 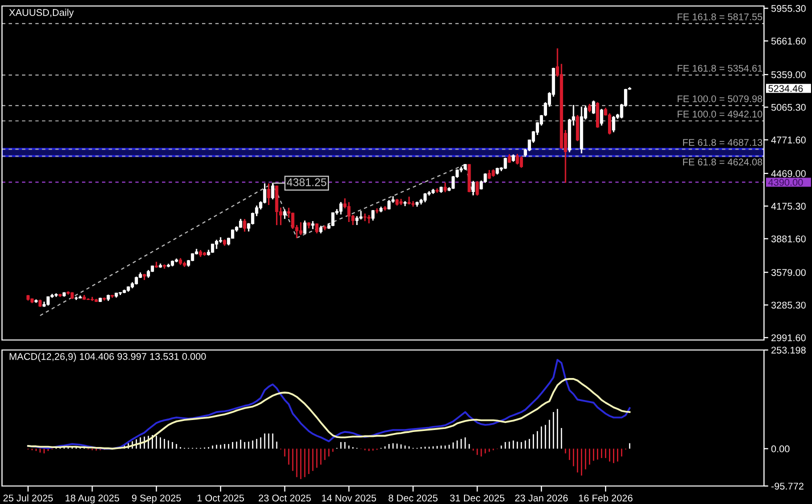 What do you see at coordinates (788, 206) in the screenshot?
I see `y-tick-label: 4175.30` at bounding box center [788, 206].